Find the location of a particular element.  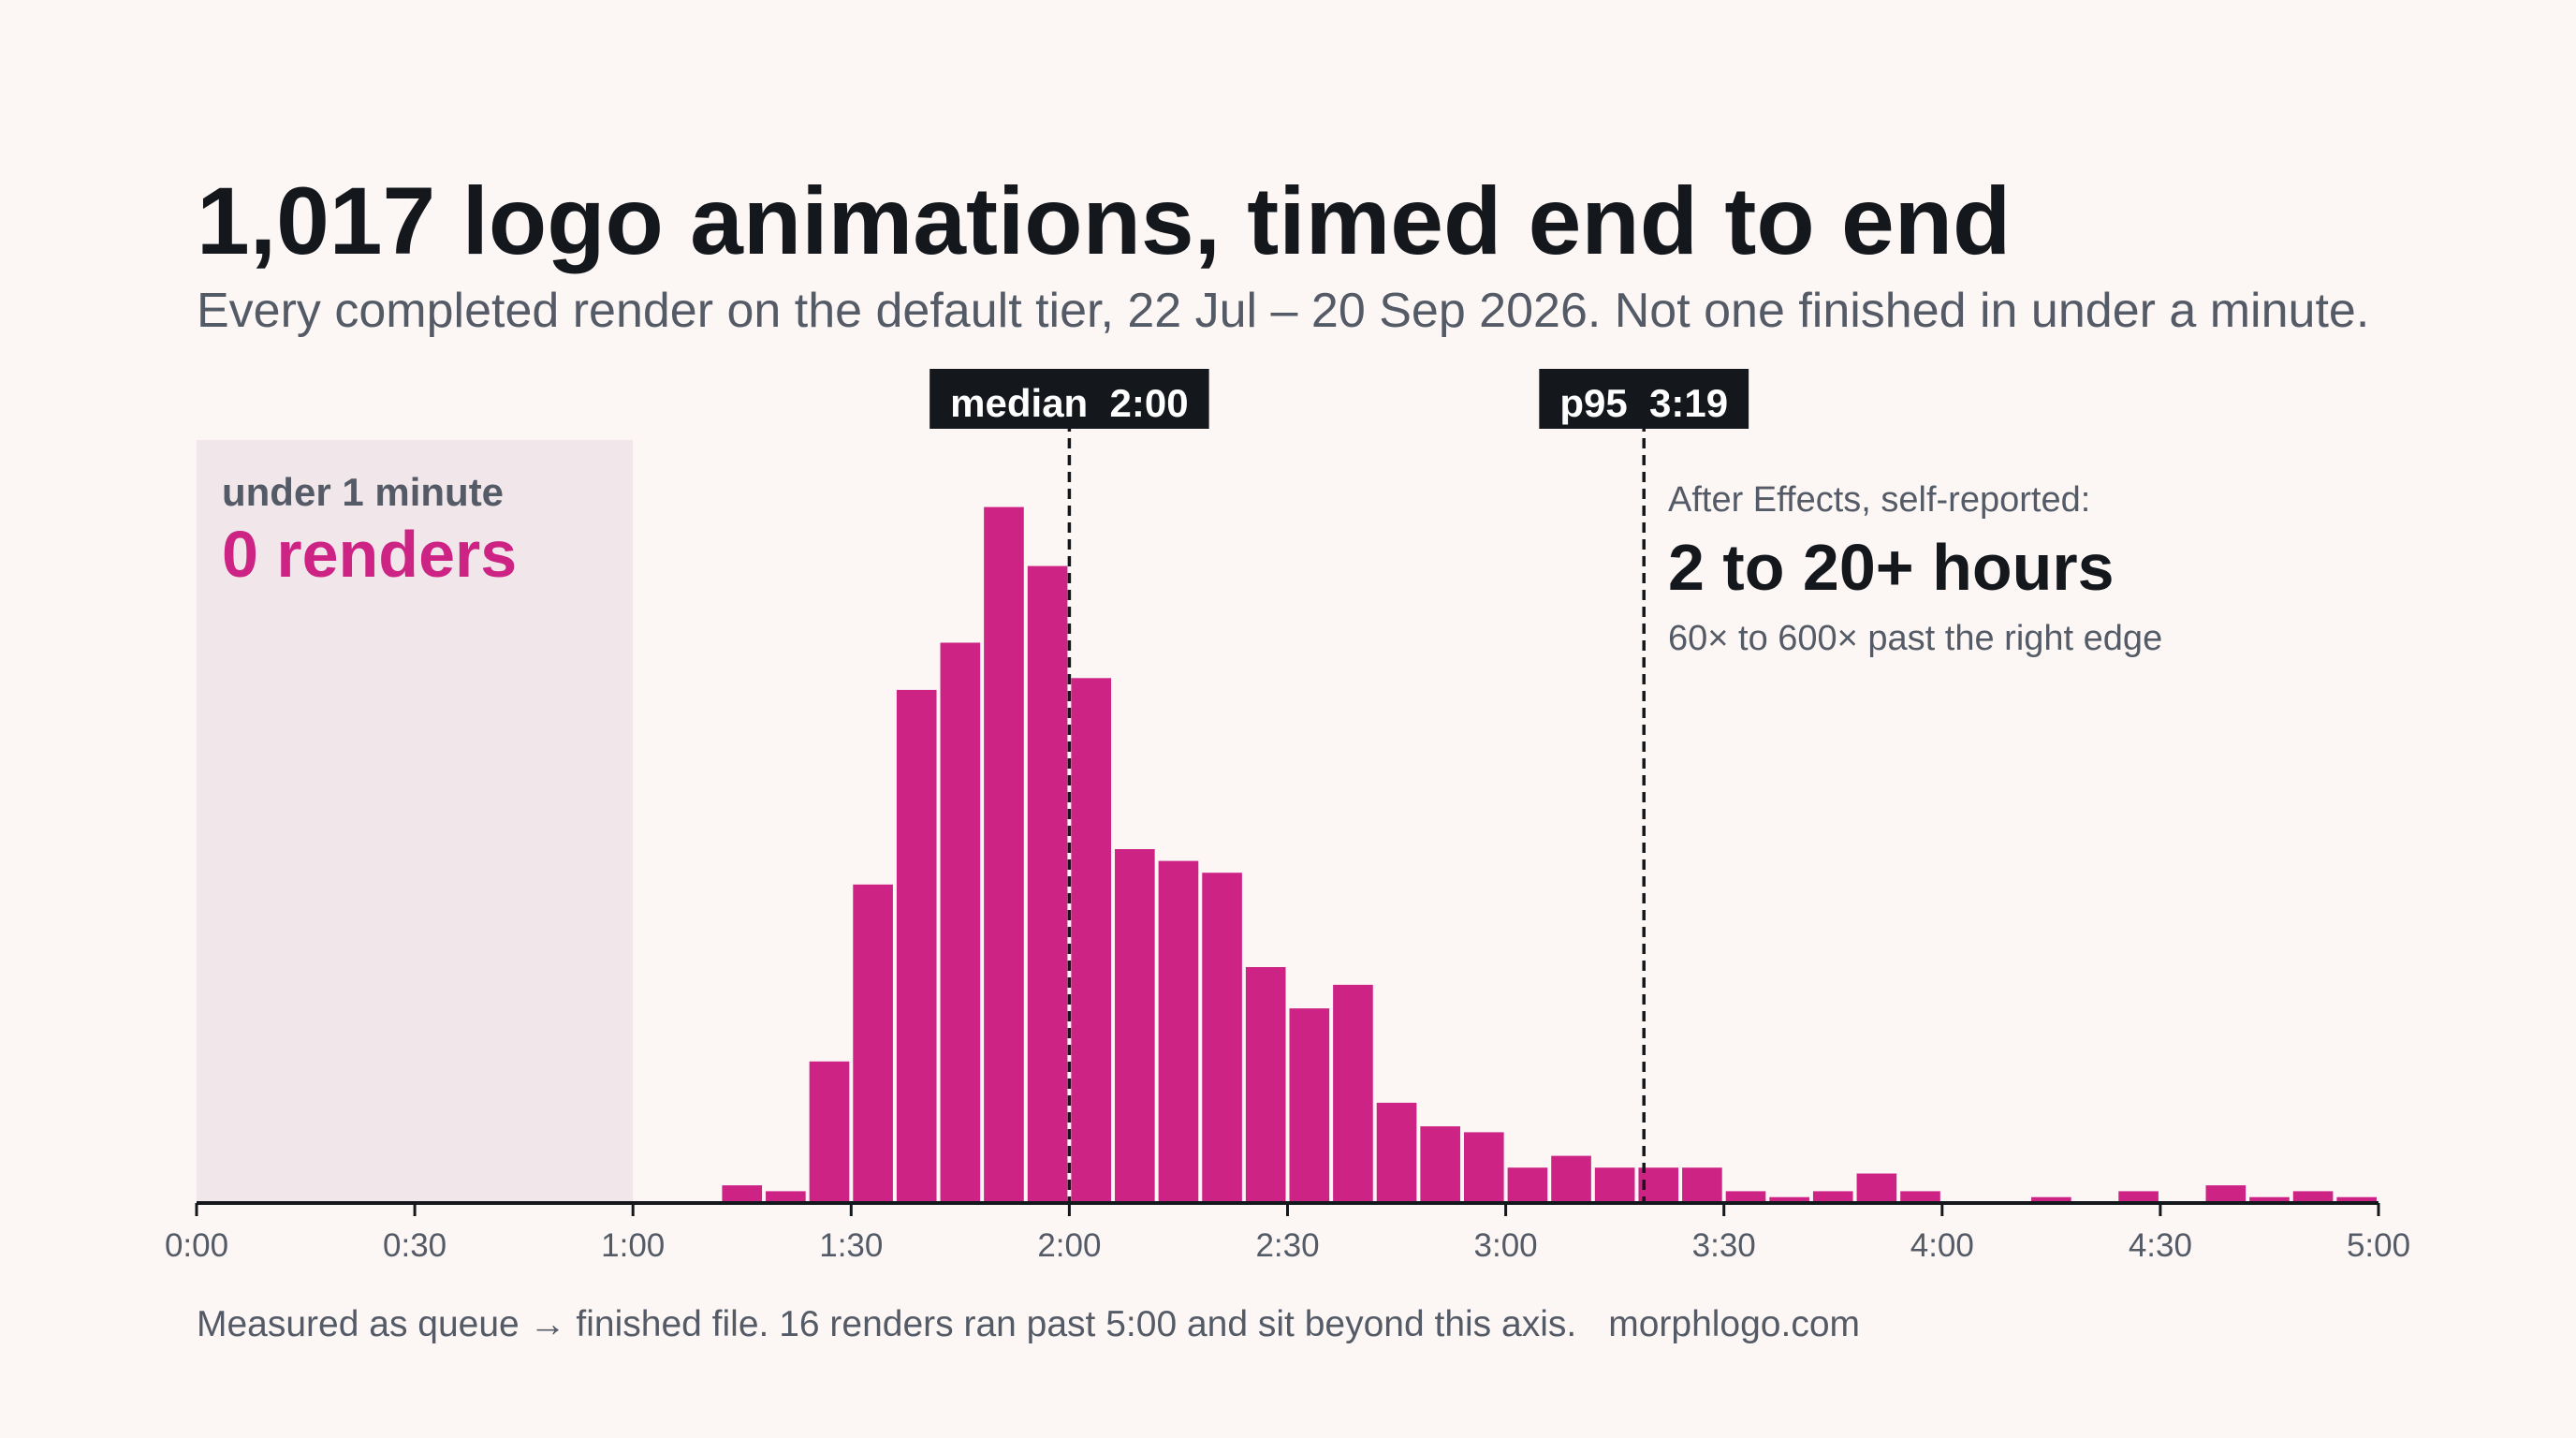

p95-label: p95 3:19 is located at coordinates (1643, 403).